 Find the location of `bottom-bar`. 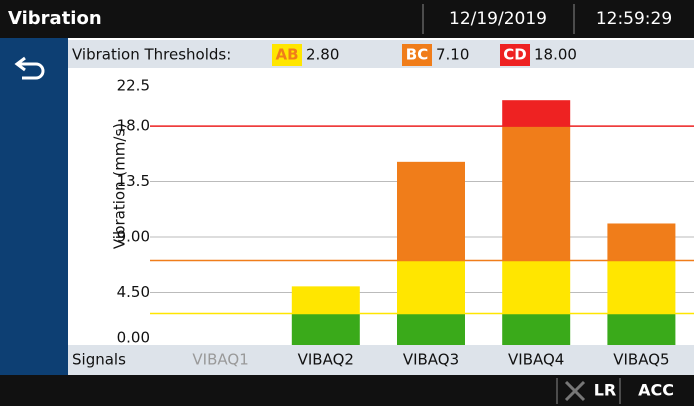

bottom-bar is located at coordinates (347, 390).